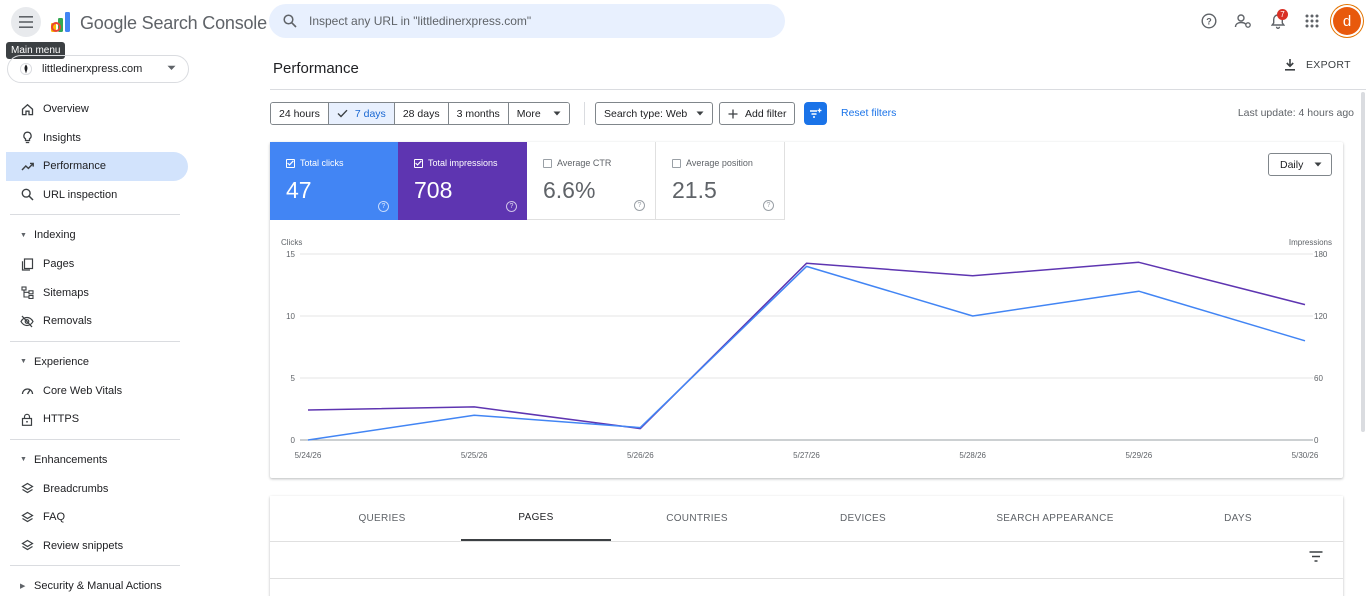 The image size is (1366, 596). Describe the element at coordinates (1316, 440) in the screenshot. I see `y-tick-label-right: 0` at that location.